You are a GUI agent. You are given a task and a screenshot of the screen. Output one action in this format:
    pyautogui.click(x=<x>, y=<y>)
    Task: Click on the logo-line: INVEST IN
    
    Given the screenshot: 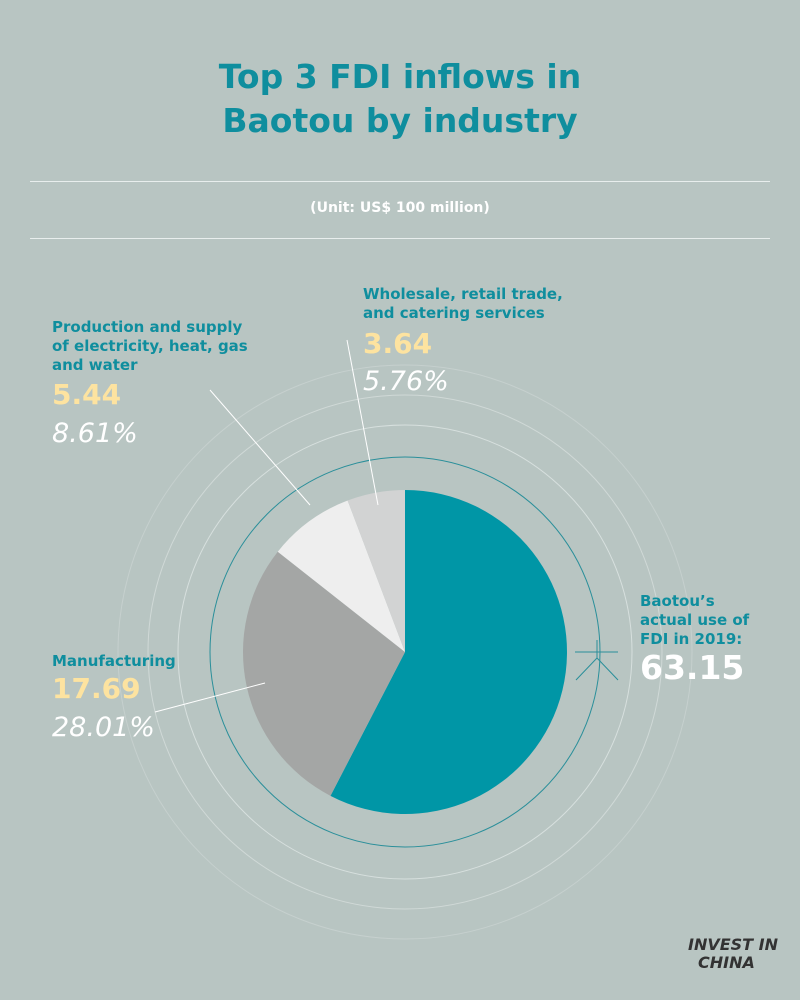 What is the action you would take?
    pyautogui.click(x=733, y=944)
    